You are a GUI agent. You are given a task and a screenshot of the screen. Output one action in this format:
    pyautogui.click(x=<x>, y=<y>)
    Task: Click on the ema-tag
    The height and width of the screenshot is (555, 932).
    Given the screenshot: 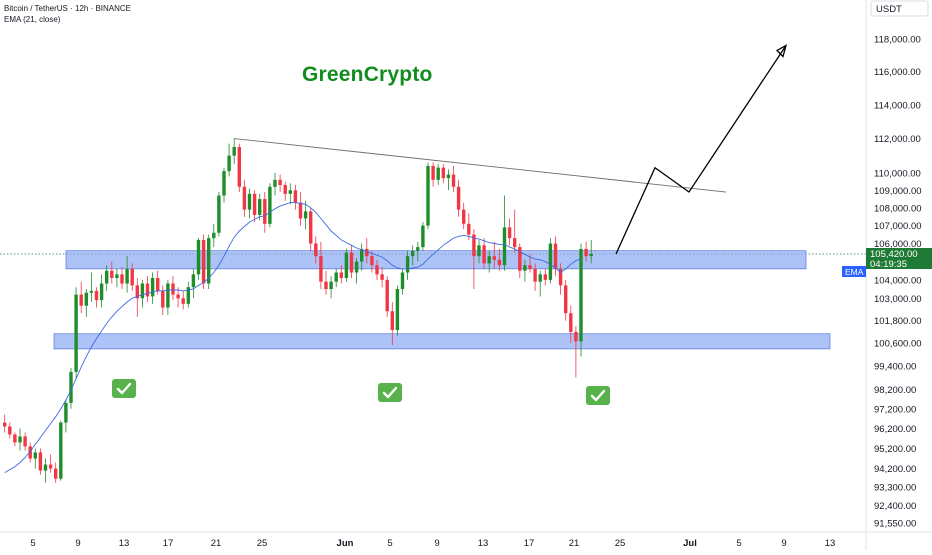 What is the action you would take?
    pyautogui.click(x=854, y=271)
    